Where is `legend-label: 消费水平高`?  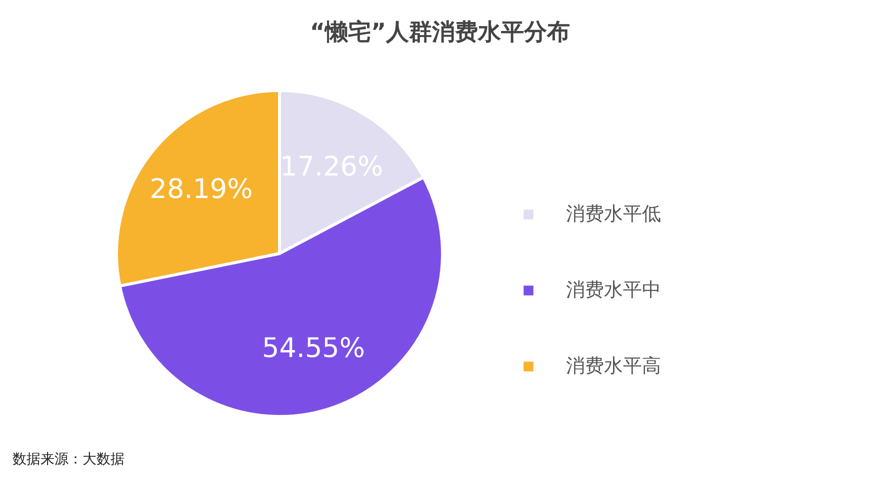
legend-label: 消费水平高 is located at coordinates (613, 366).